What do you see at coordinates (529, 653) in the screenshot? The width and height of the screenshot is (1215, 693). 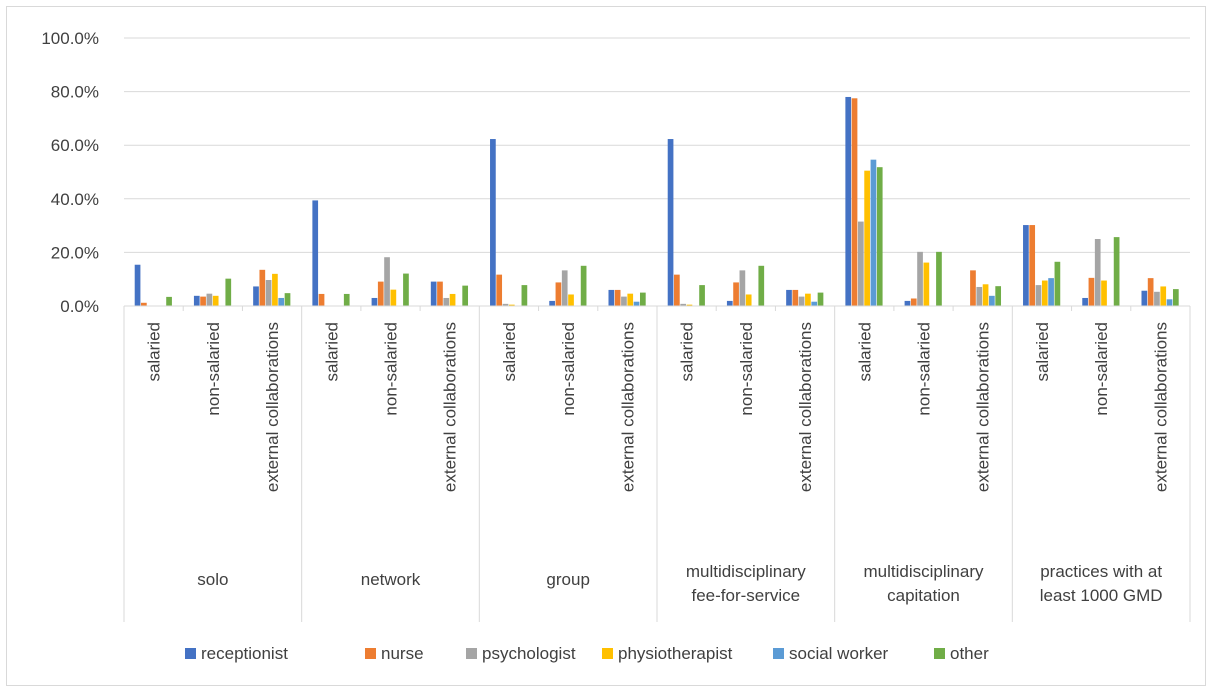 I see `legend-label: psychologist` at bounding box center [529, 653].